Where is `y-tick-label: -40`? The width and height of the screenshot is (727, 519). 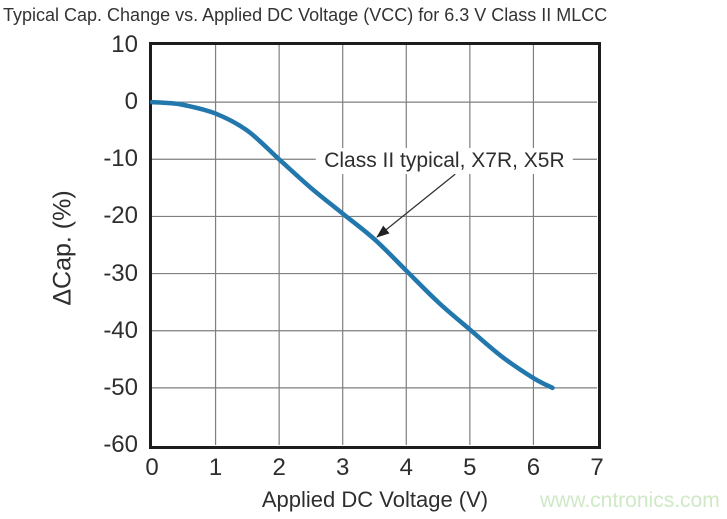
y-tick-label: -40 is located at coordinates (120, 330).